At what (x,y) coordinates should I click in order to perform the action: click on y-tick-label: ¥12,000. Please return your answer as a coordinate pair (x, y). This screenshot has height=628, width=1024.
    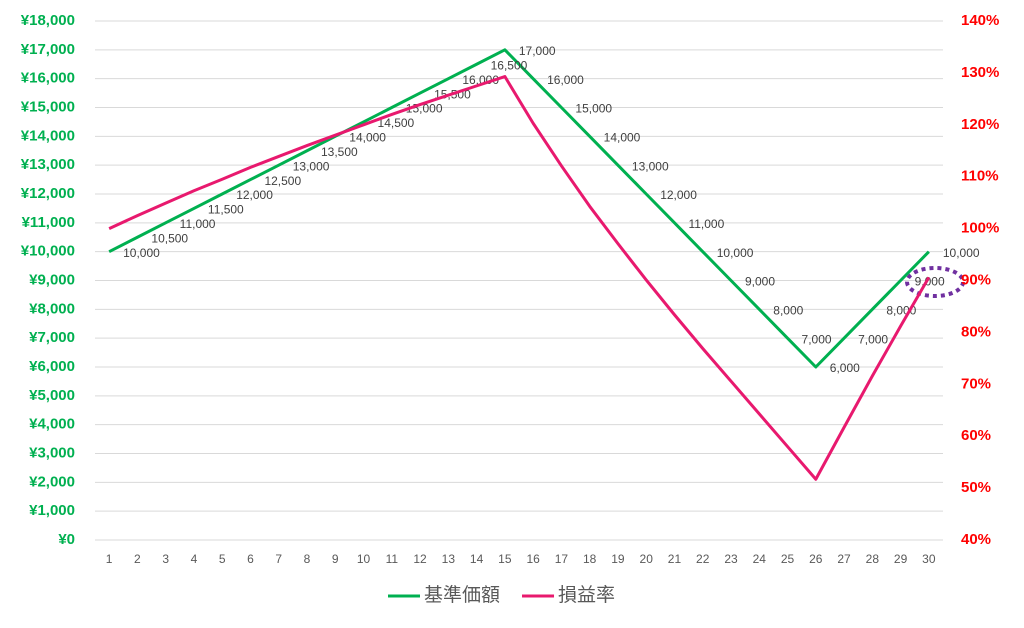
    Looking at the image, I should click on (48, 193).